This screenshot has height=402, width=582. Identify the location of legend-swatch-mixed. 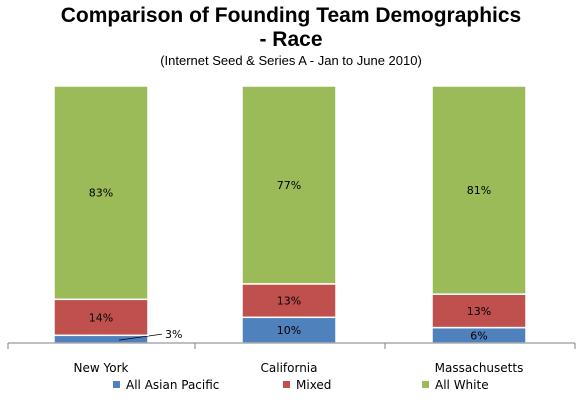
(286, 384).